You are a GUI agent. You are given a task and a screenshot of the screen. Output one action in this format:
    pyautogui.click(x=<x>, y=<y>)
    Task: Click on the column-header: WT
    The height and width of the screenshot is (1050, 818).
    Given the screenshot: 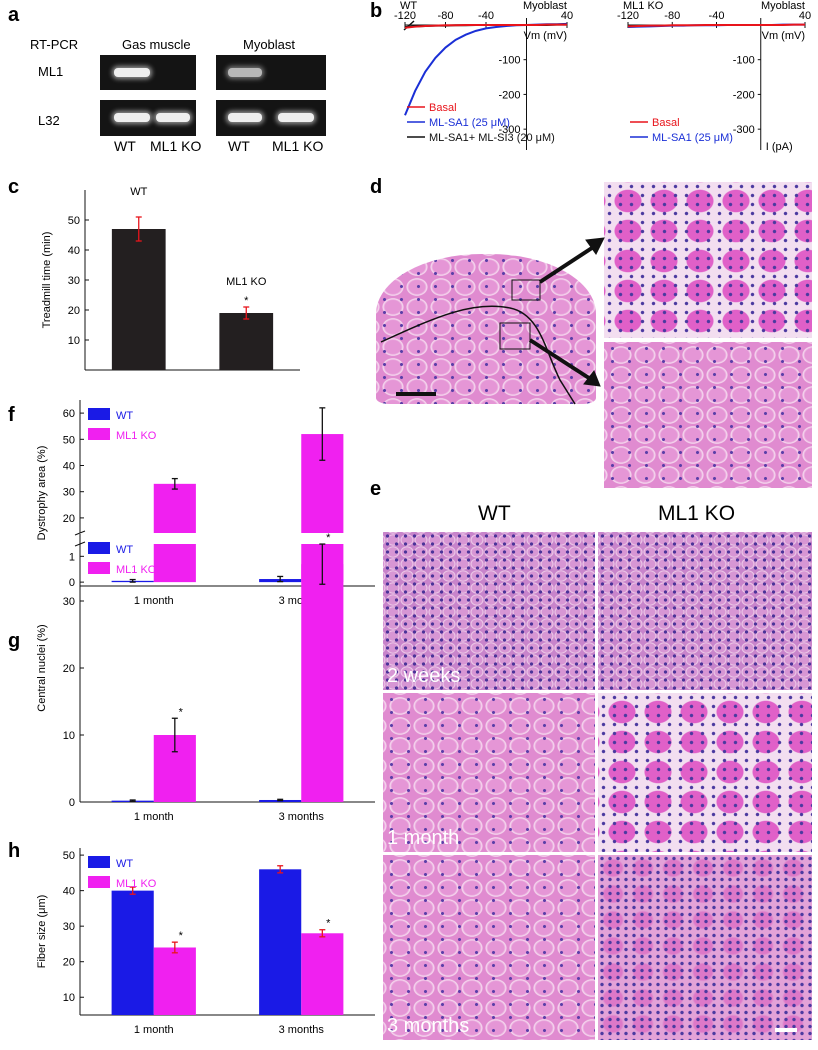 What is the action you would take?
    pyautogui.click(x=494, y=513)
    